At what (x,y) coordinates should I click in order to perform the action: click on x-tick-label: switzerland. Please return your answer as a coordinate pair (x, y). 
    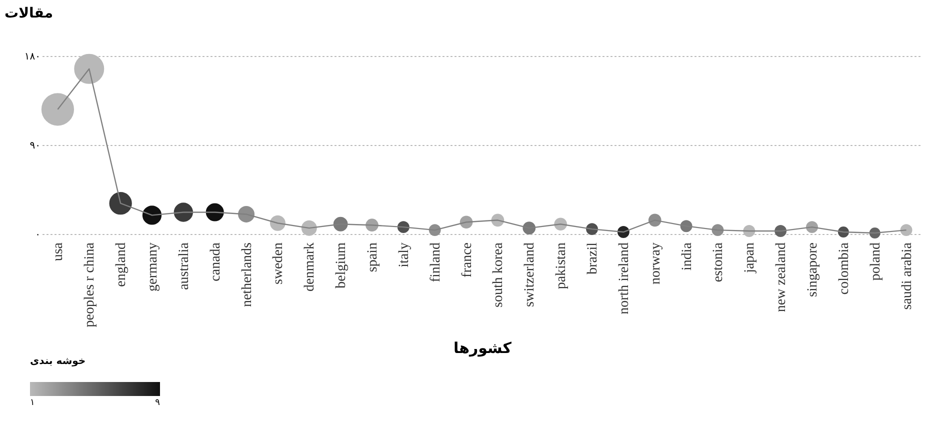
    Looking at the image, I should click on (530, 275).